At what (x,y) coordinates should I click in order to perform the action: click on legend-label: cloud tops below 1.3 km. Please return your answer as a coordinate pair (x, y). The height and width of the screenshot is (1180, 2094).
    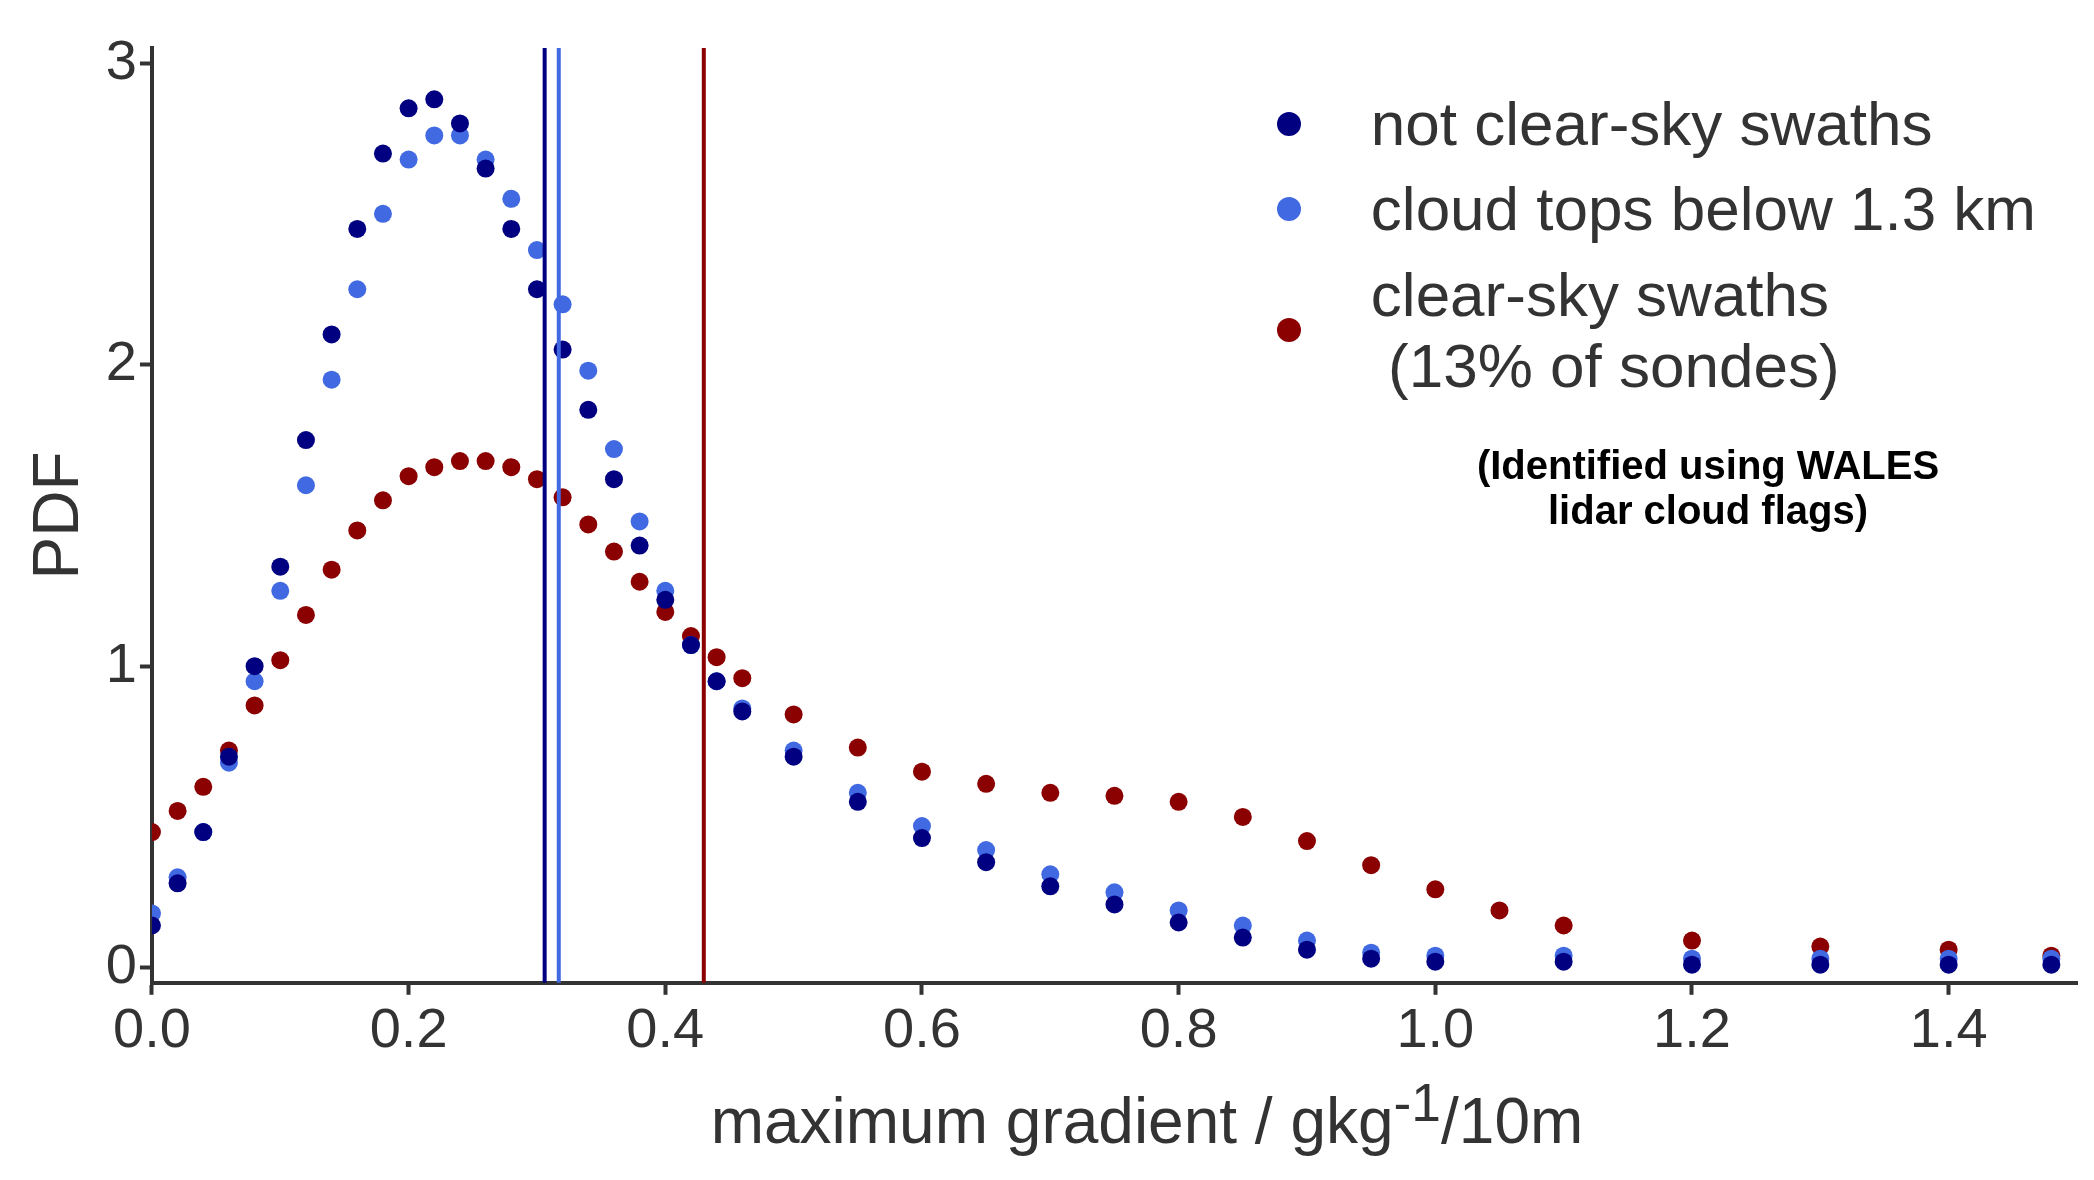
    Looking at the image, I should click on (1703, 209).